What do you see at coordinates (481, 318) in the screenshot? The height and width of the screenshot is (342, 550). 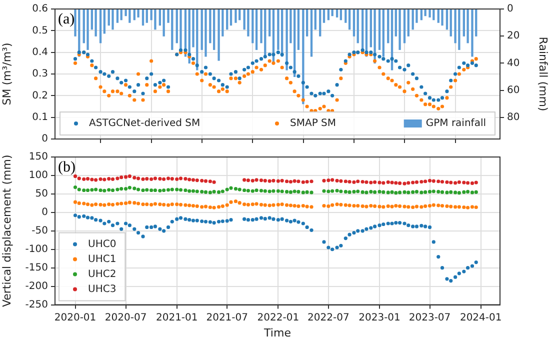 I see `x-tick-label: 2024-01` at bounding box center [481, 318].